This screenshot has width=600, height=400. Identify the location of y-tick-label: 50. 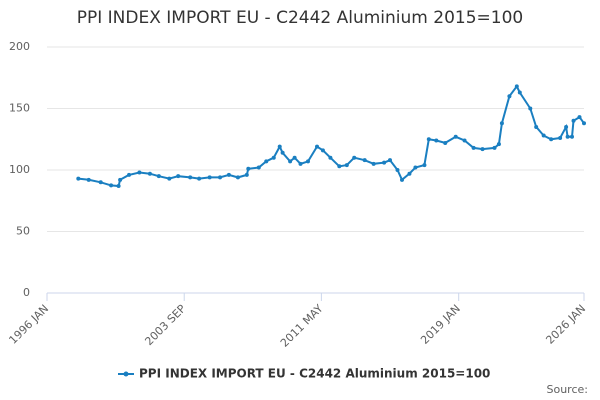
(23, 231).